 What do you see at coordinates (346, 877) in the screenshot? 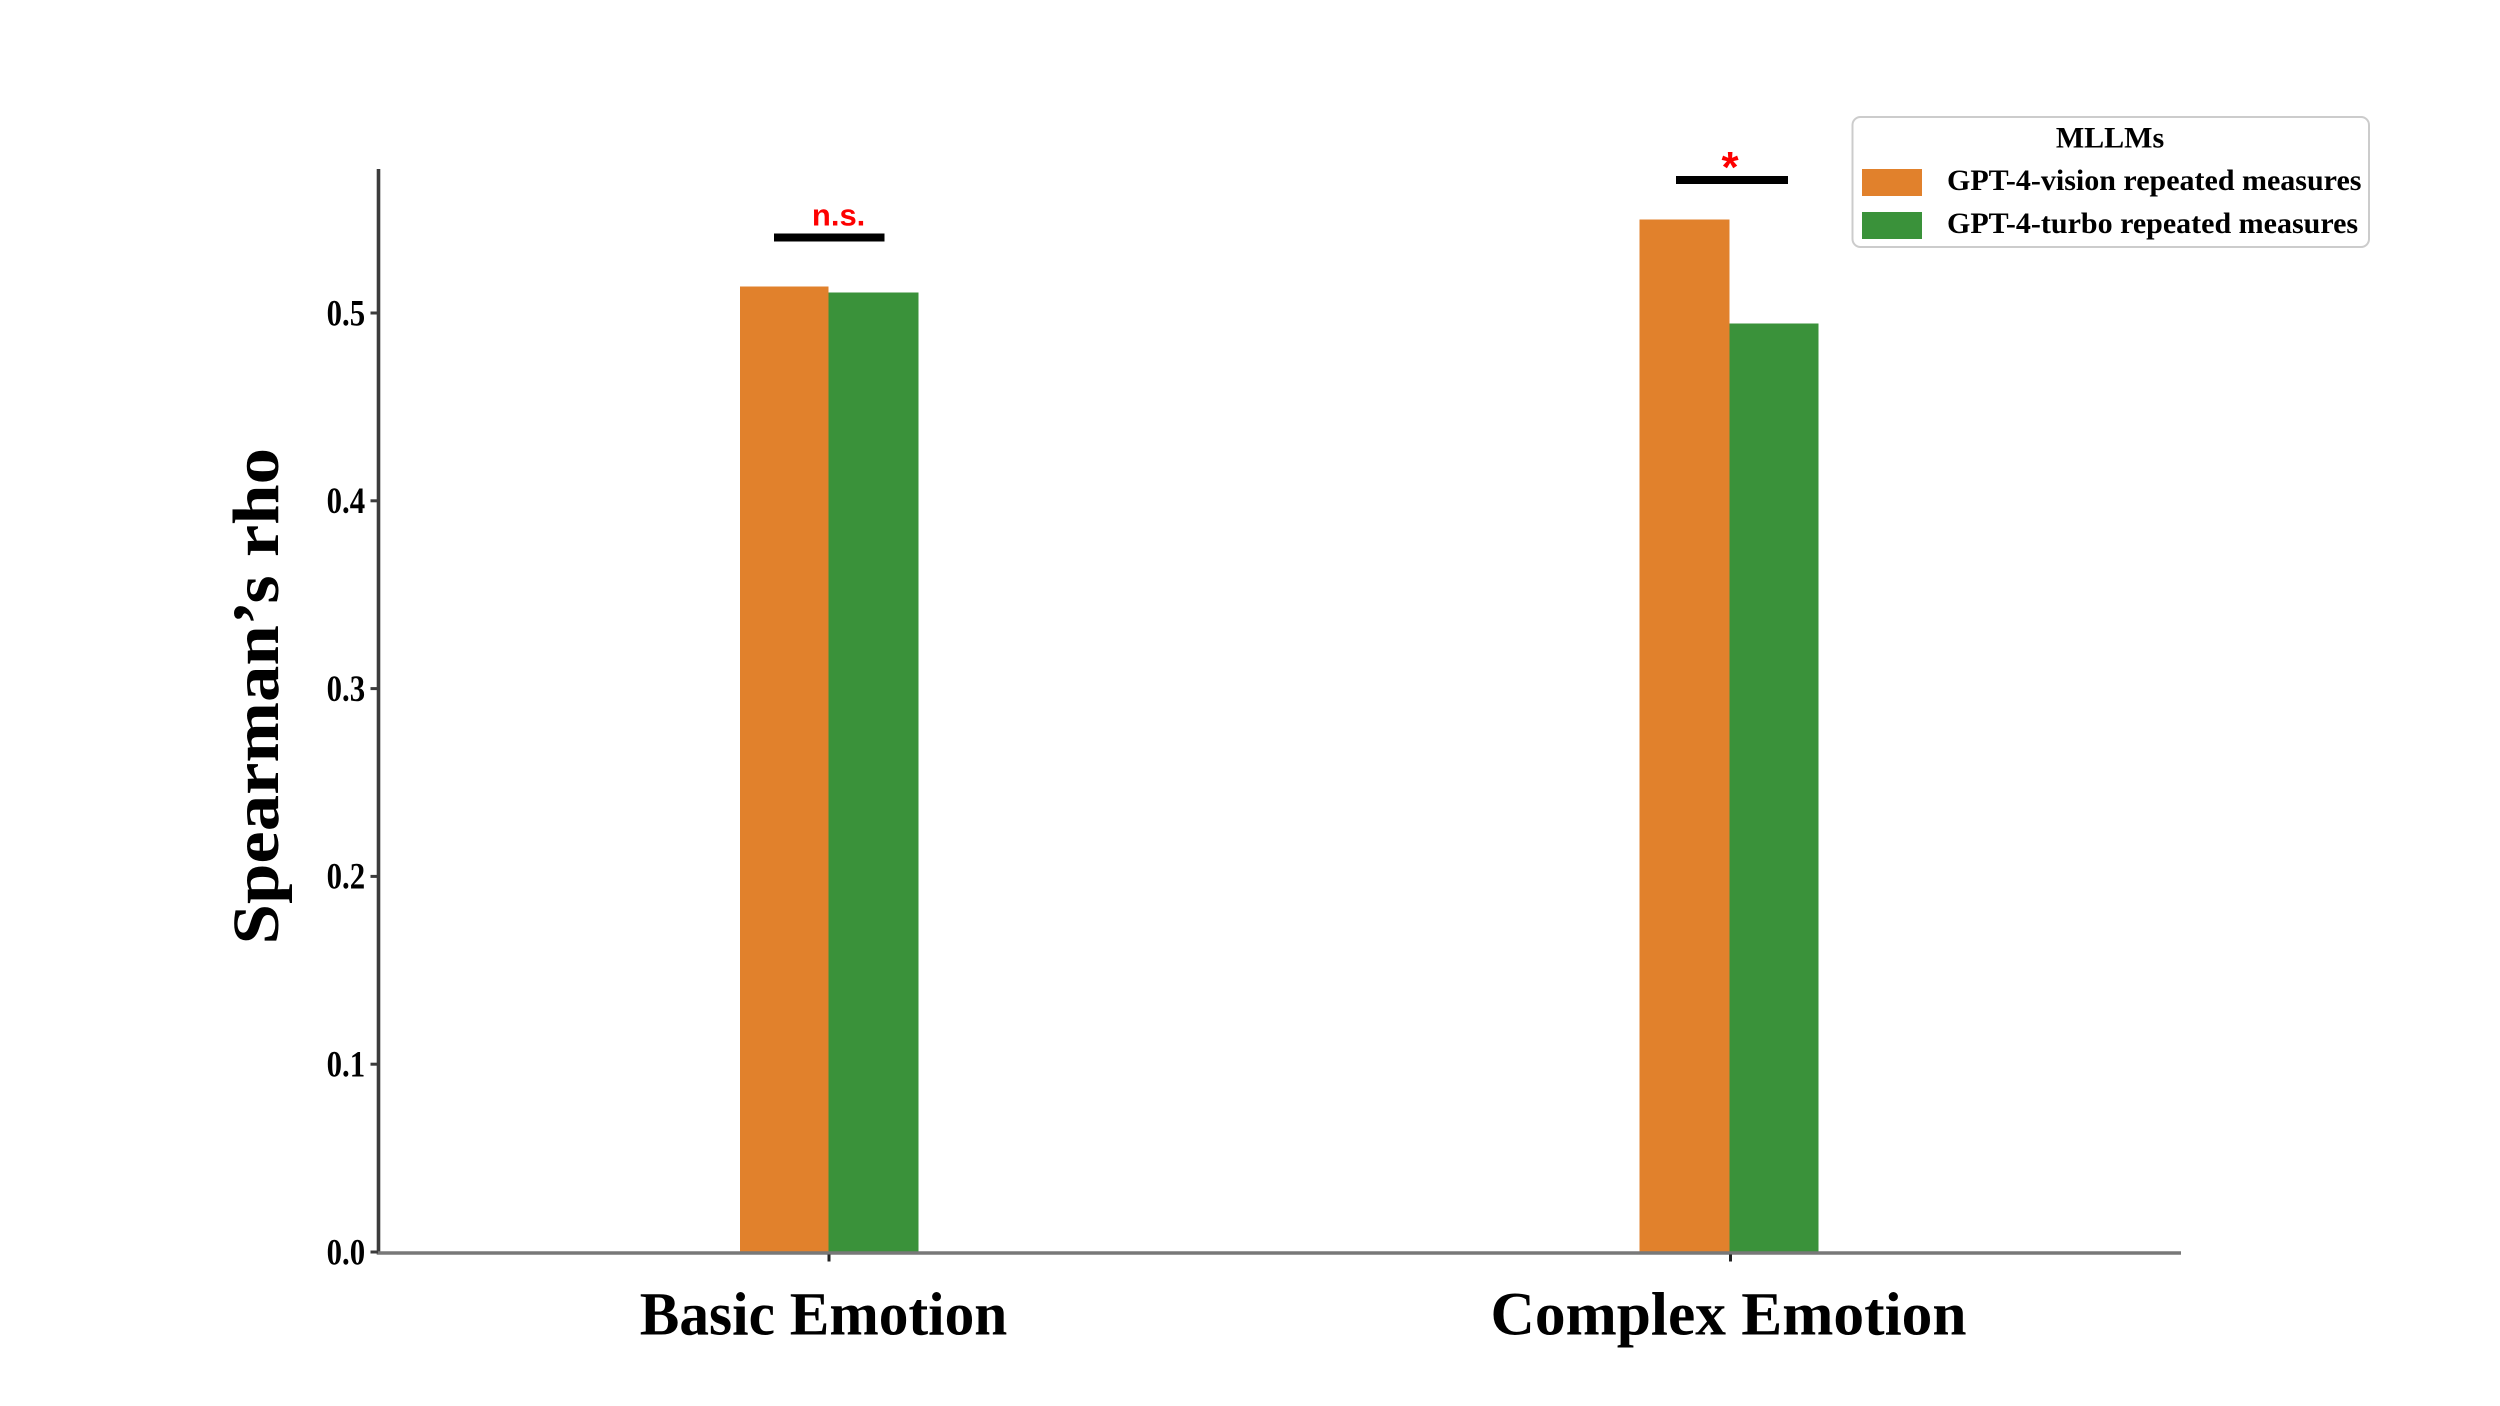
I see `svg-text: 0.2` at bounding box center [346, 877].